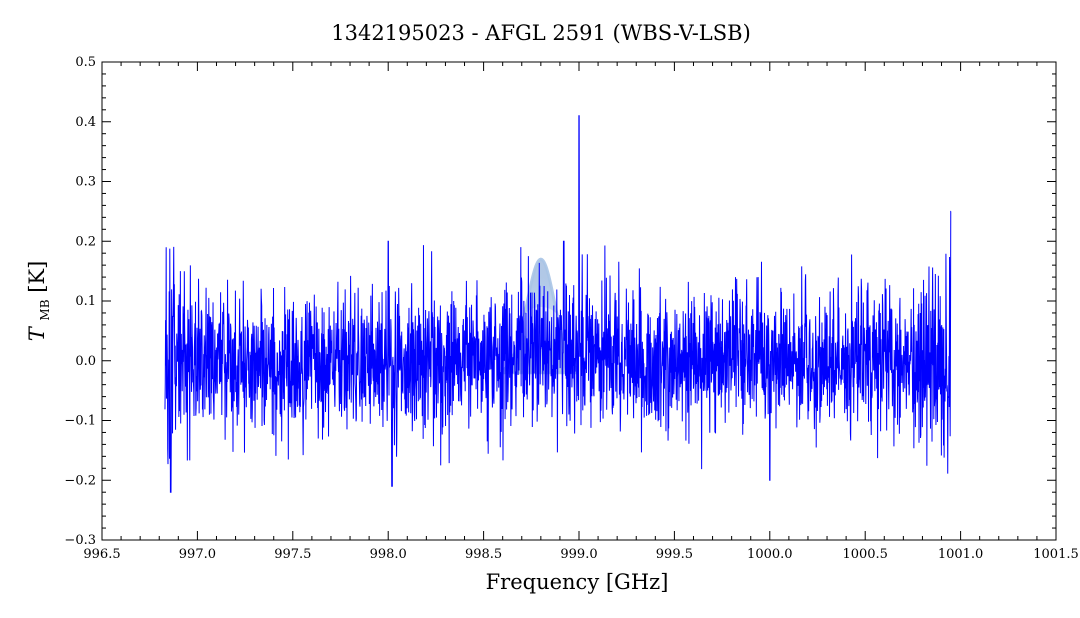 Image resolution: width=1080 pixels, height=618 pixels. I want to click on y-axis-label-symbol: T, so click(37, 333).